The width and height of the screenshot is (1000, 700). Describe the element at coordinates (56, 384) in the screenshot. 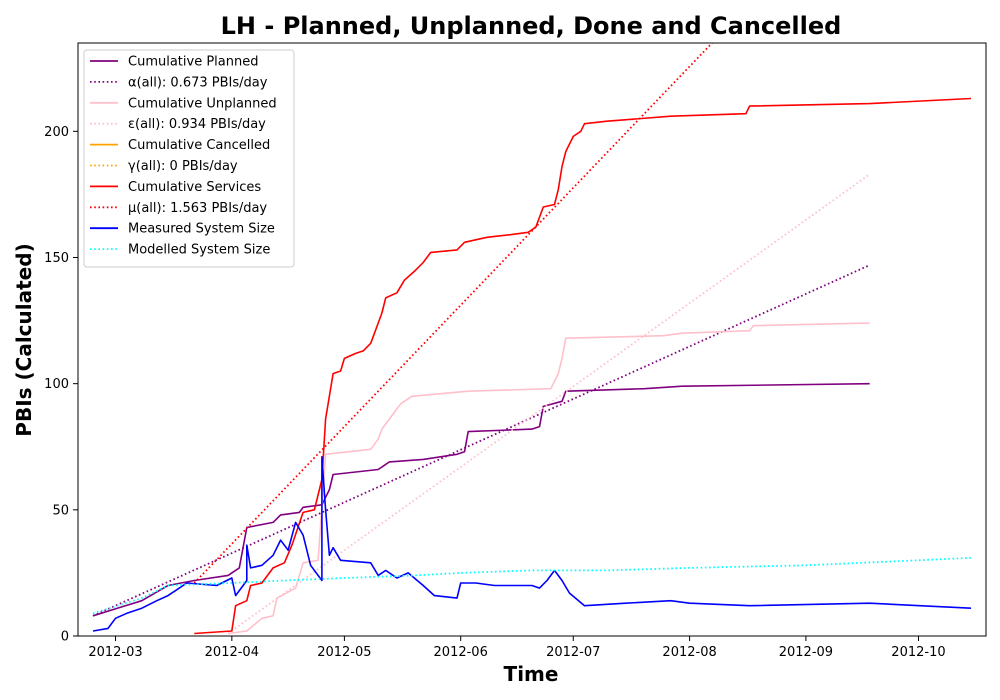

I see `y-tick-label: 100` at that location.